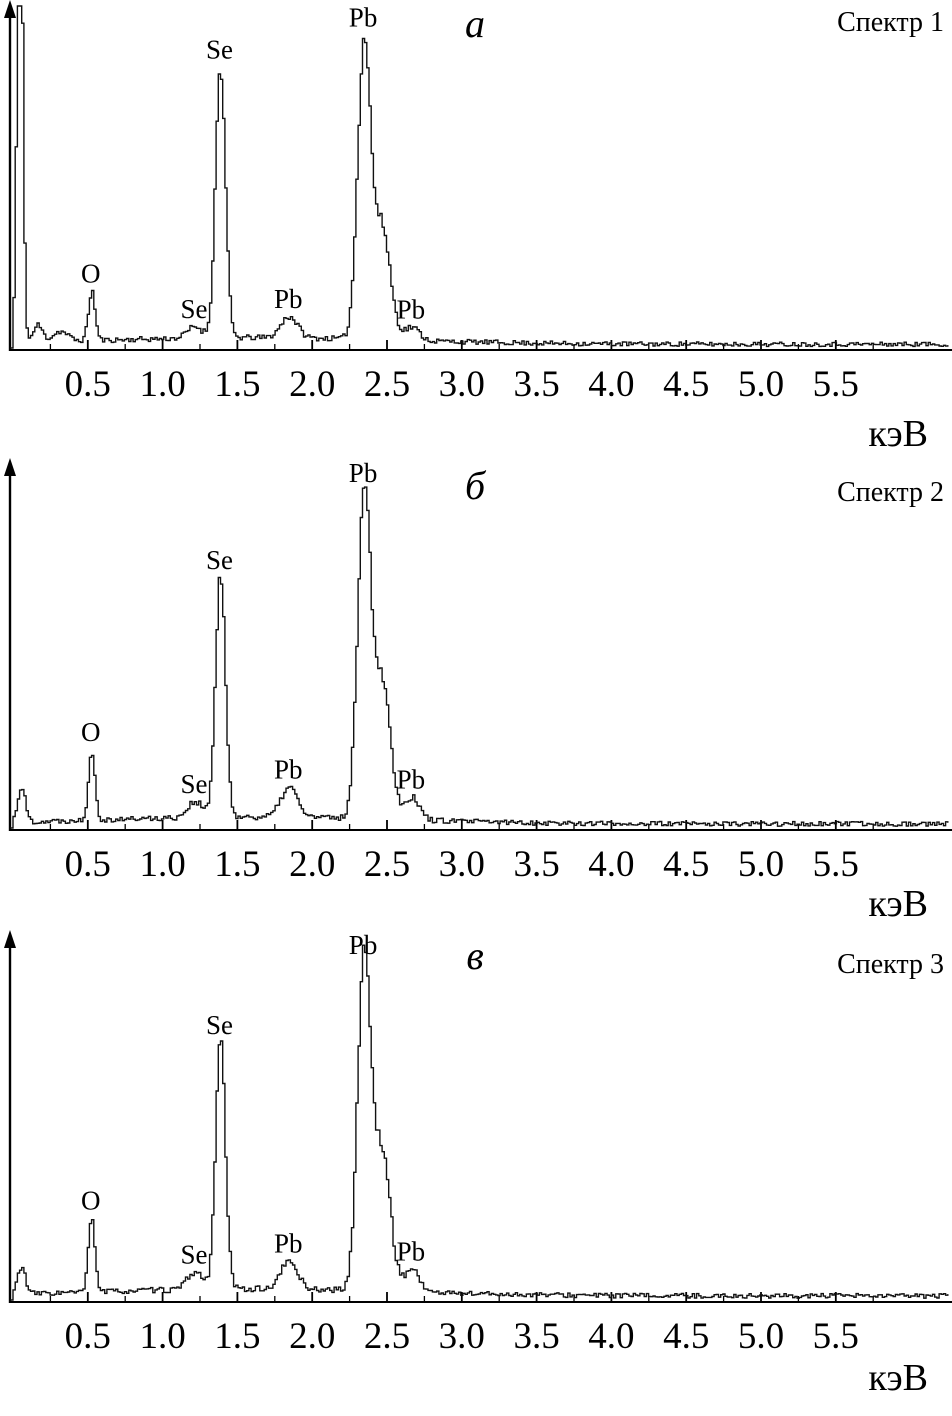  Describe the element at coordinates (898, 434) in the screenshot. I see `x-axis-unit-1: кэВ` at that location.